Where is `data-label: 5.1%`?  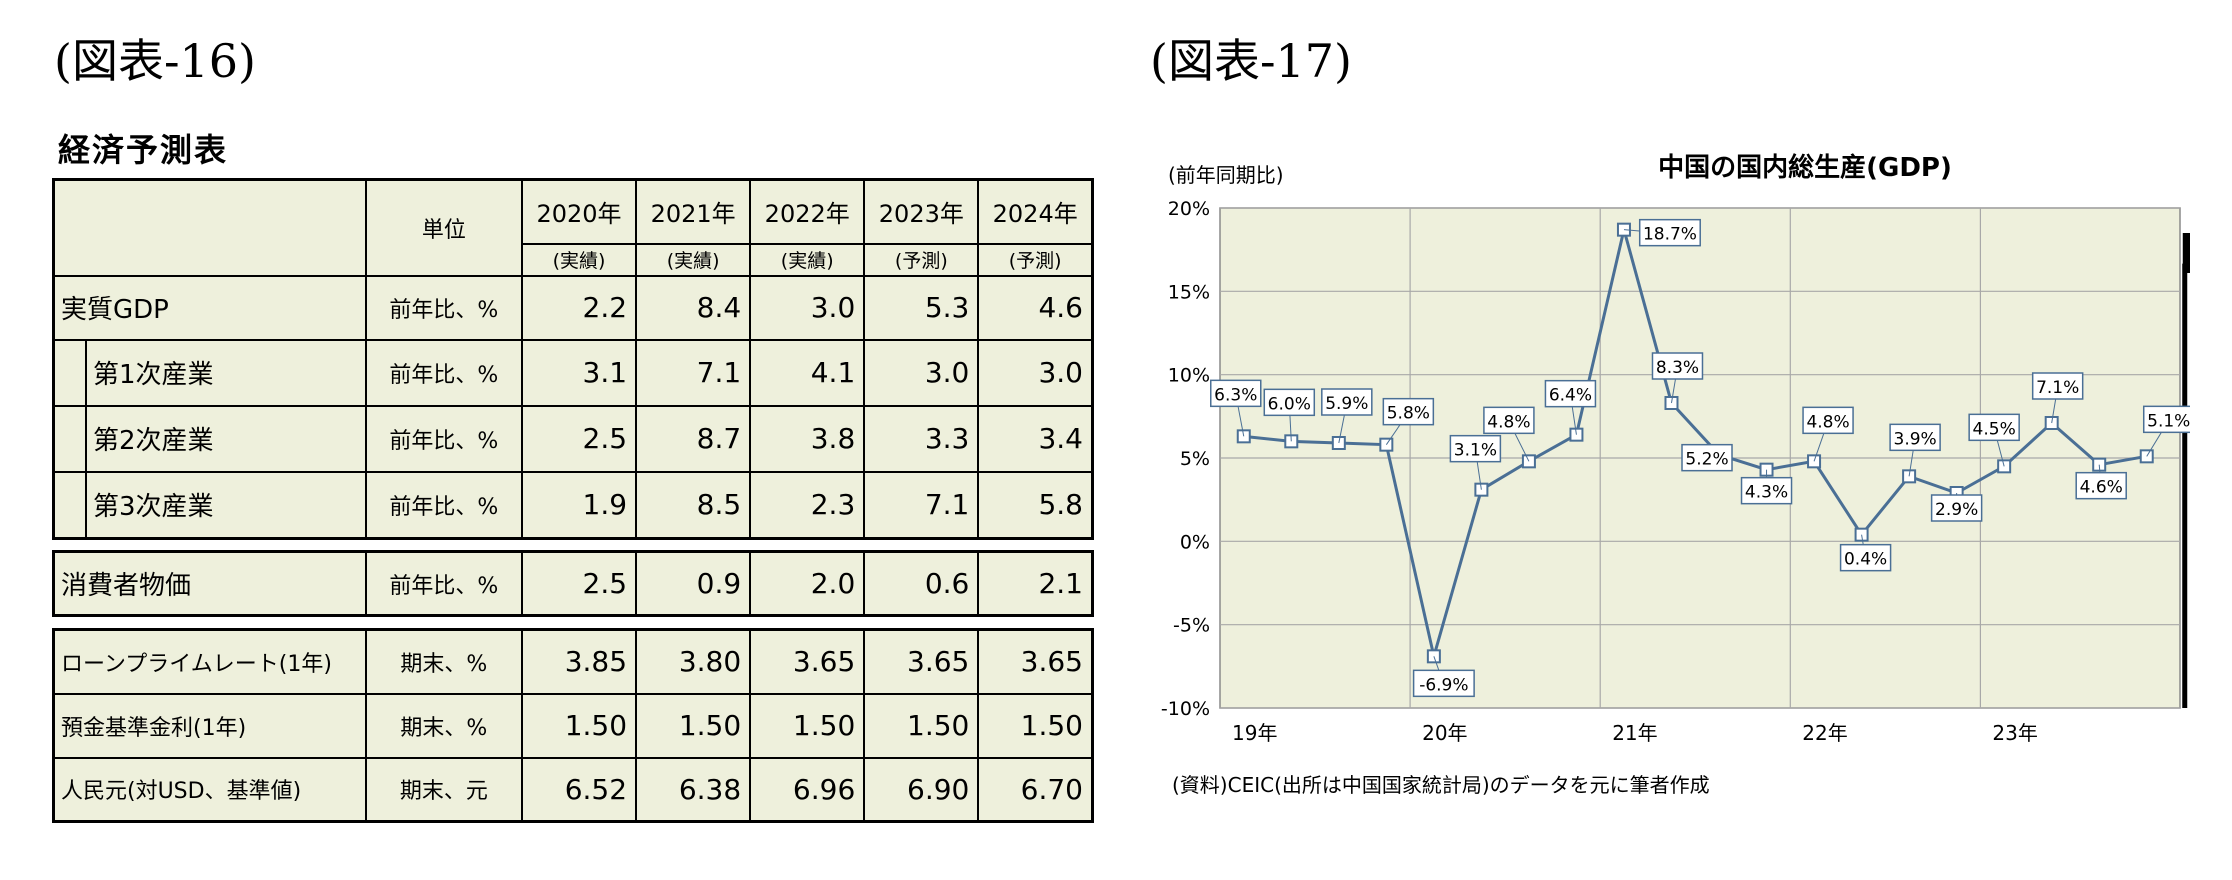
data-label: 5.1% is located at coordinates (2168, 421).